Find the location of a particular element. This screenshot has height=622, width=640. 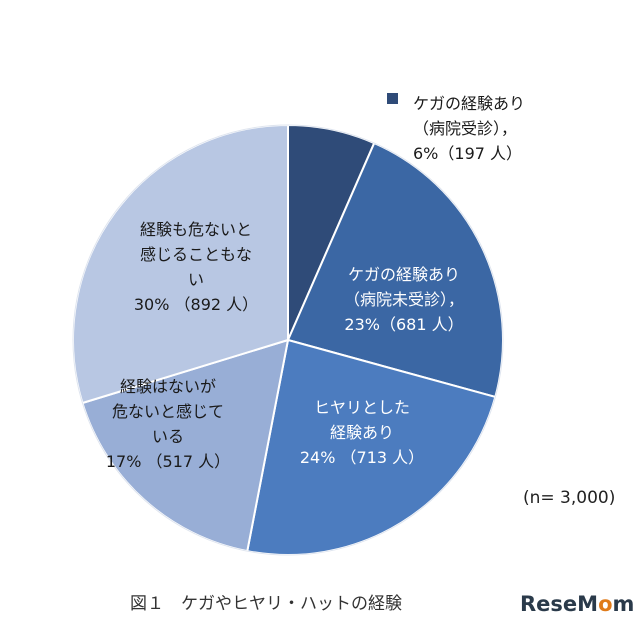

slice-label-line: いる is located at coordinates (168, 436).